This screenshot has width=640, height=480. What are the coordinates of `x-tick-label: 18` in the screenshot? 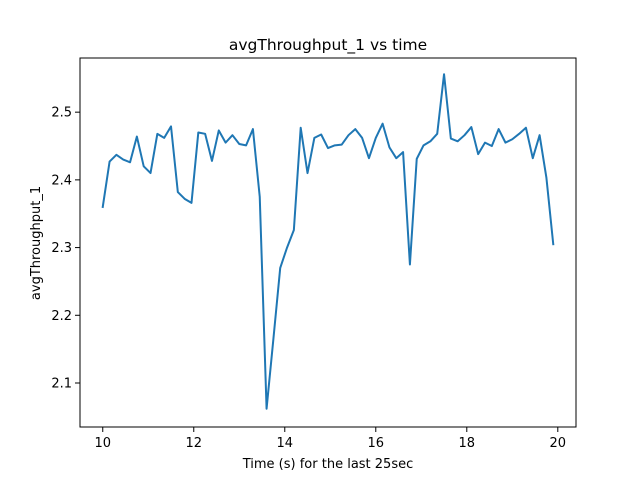 It's located at (467, 443).